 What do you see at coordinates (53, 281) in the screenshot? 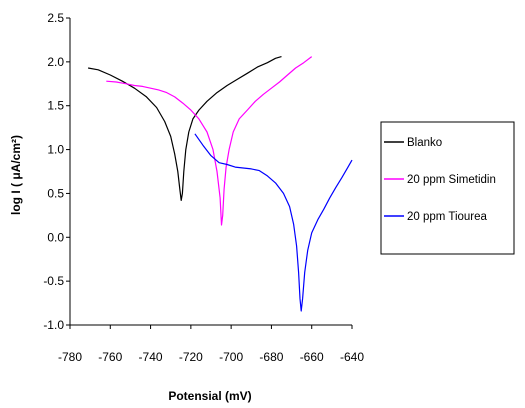
I see `y-tick-label: -0.5` at bounding box center [53, 281].